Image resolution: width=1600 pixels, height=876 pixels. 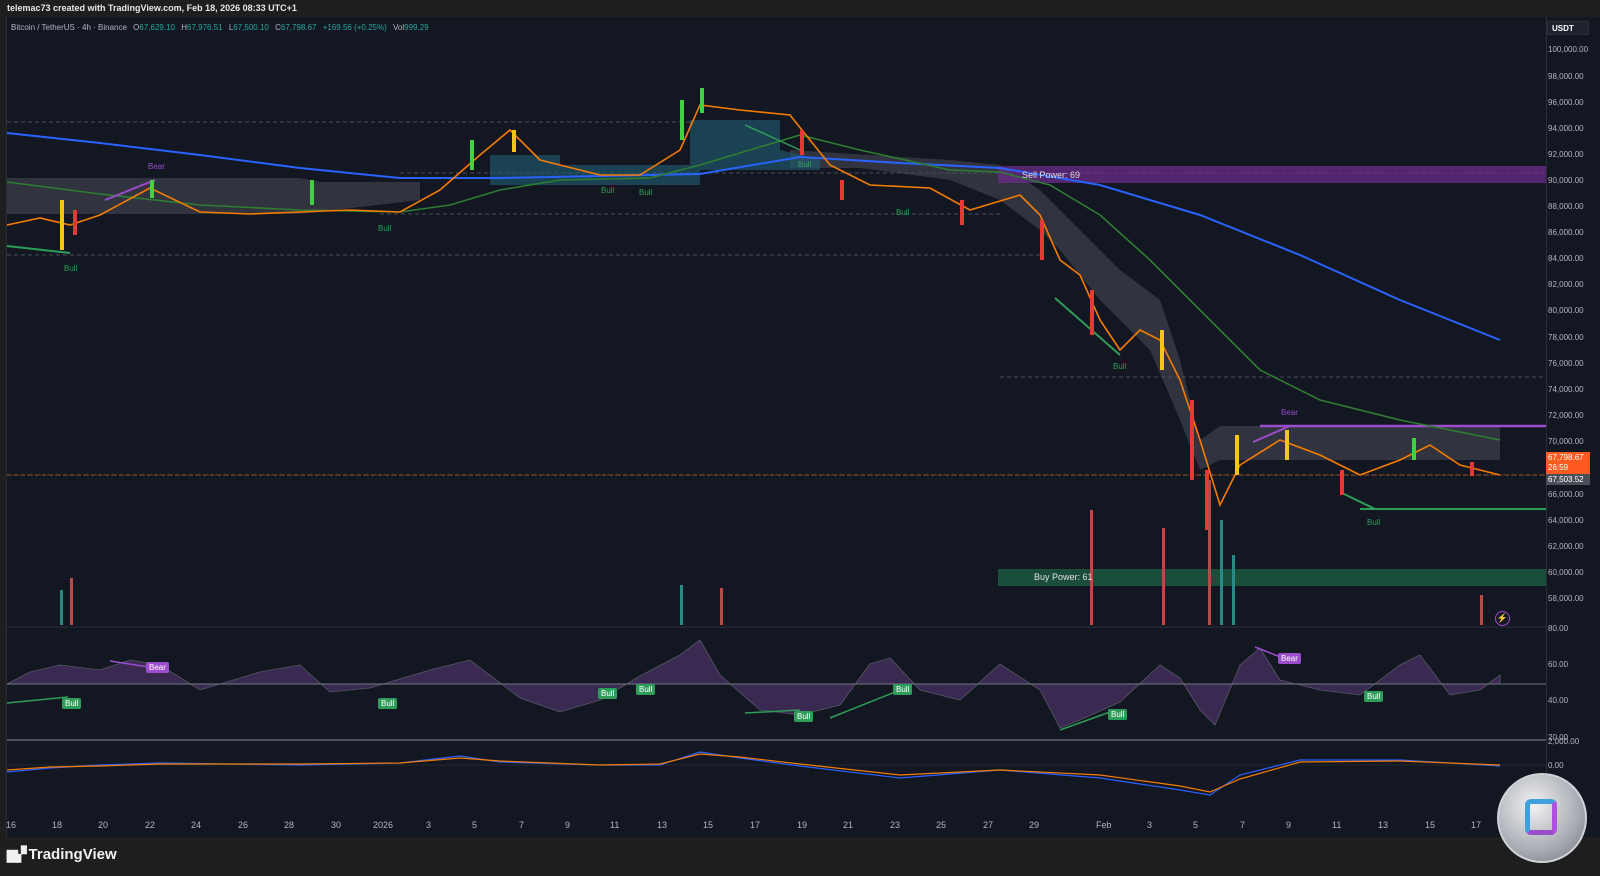 What do you see at coordinates (1558, 664) in the screenshot?
I see `osc-tick: 60.00` at bounding box center [1558, 664].